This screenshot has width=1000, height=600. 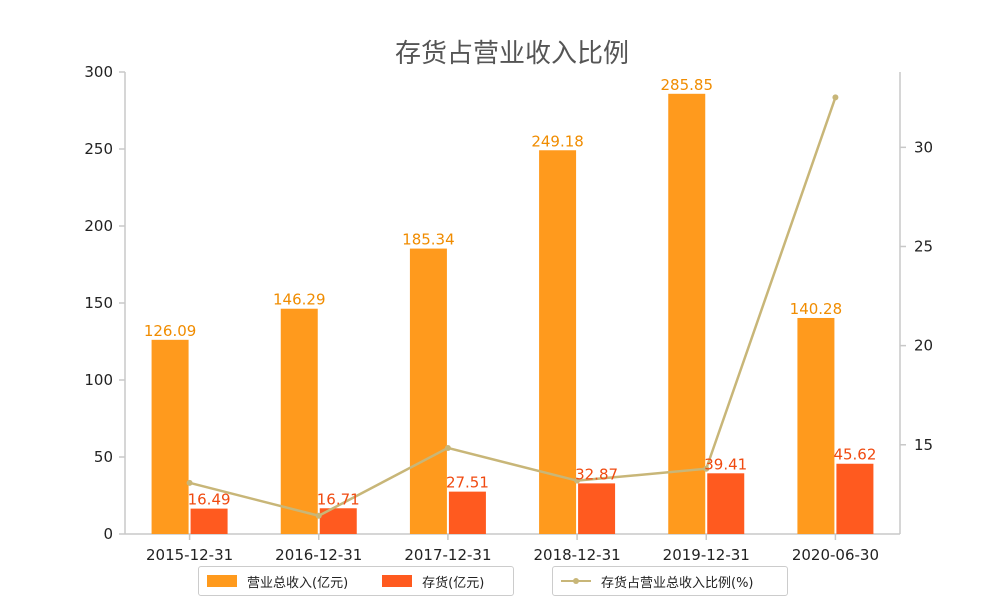 What do you see at coordinates (170, 331) in the screenshot?
I see `data-label-revenue: 126.09` at bounding box center [170, 331].